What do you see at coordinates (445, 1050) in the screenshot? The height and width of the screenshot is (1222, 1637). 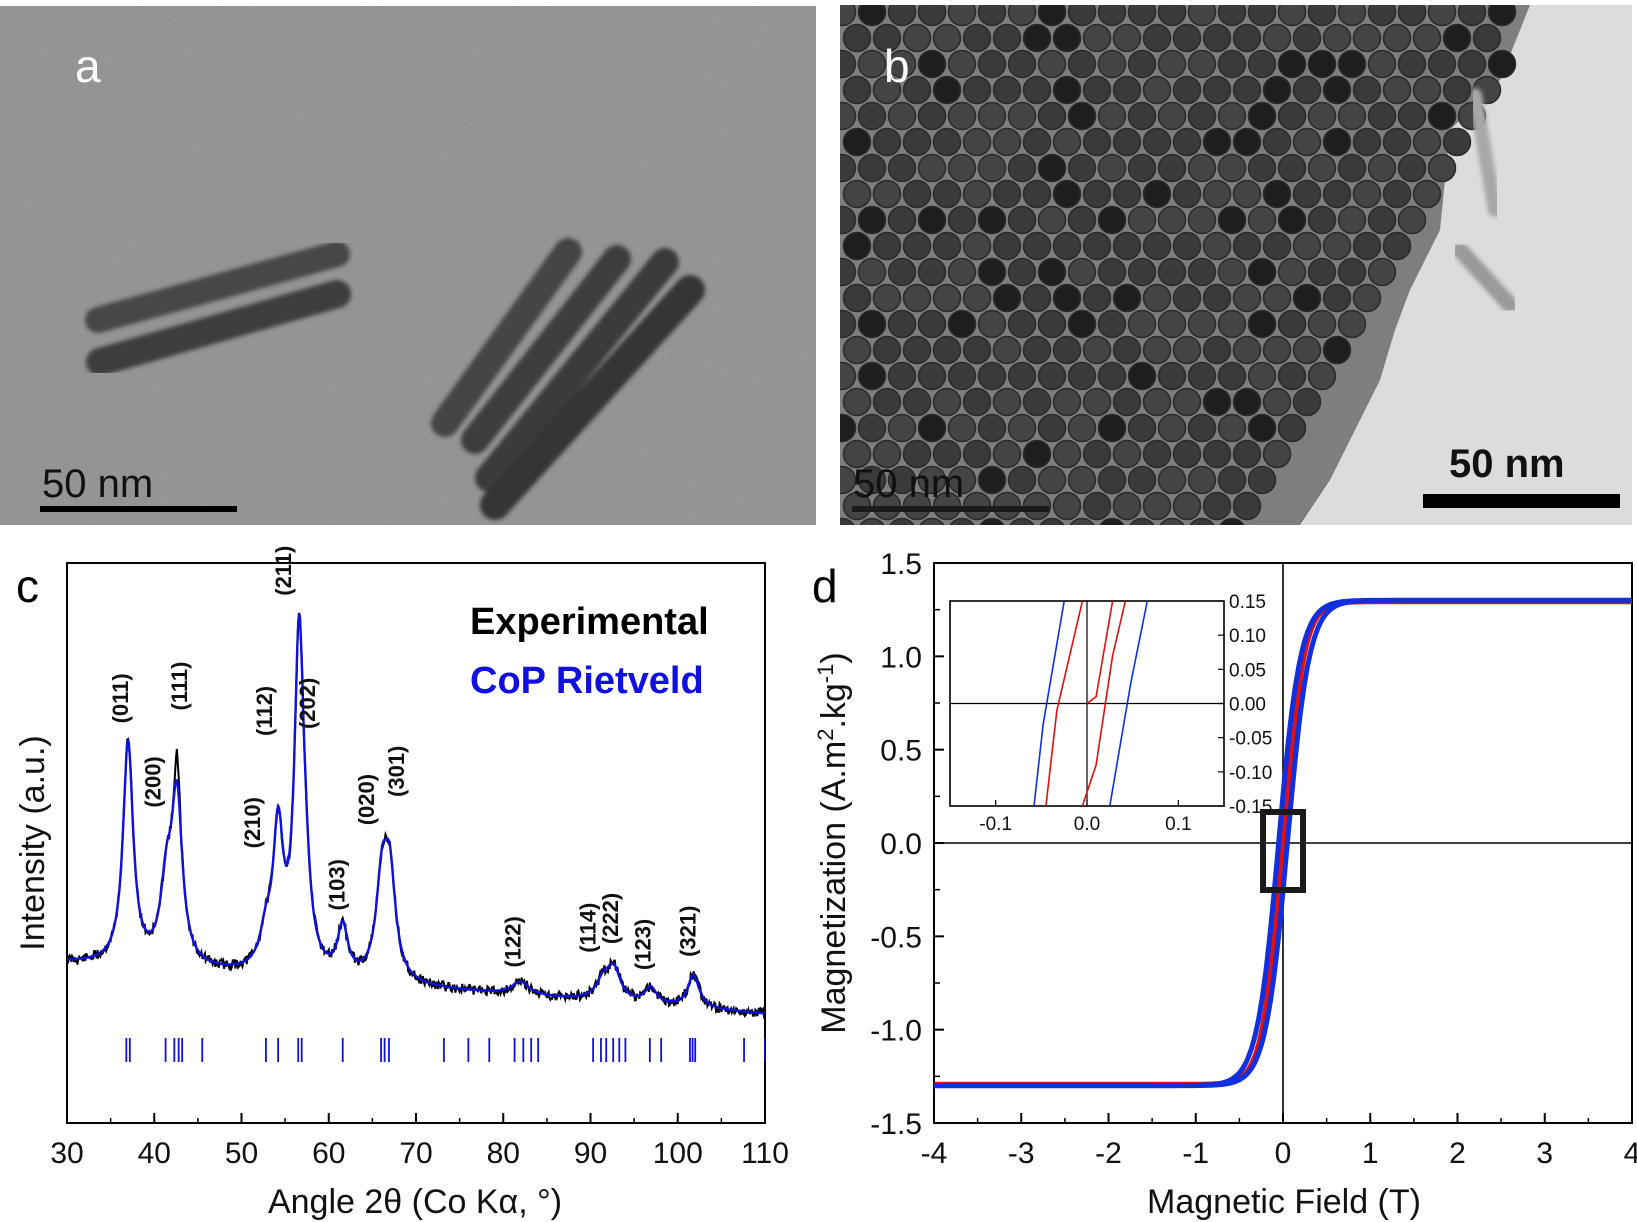 I see `xrd-reflection-ticks` at bounding box center [445, 1050].